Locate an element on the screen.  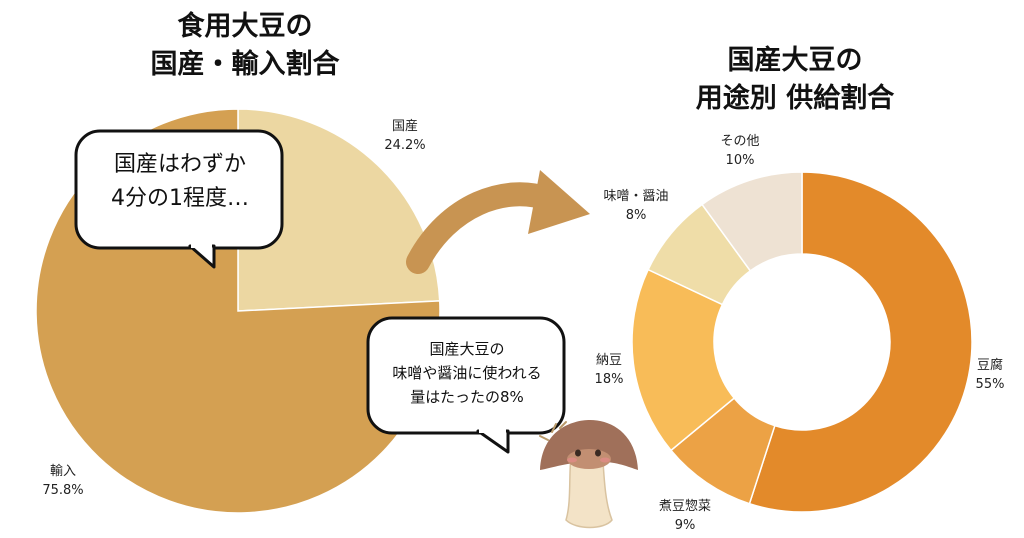
speech-bubble-2-line2: 味噌や醤油に使われる is located at coordinates (467, 373).